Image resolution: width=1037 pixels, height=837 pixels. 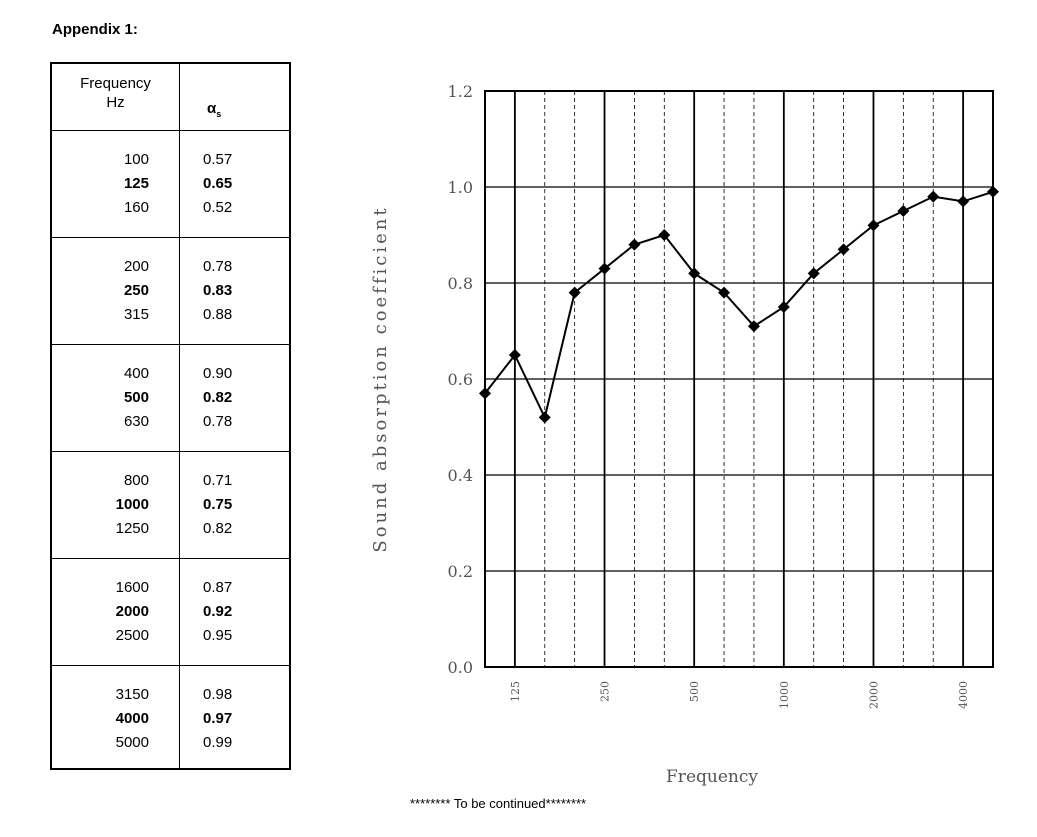 I want to click on y-tick-label: 0.2, so click(x=460, y=571).